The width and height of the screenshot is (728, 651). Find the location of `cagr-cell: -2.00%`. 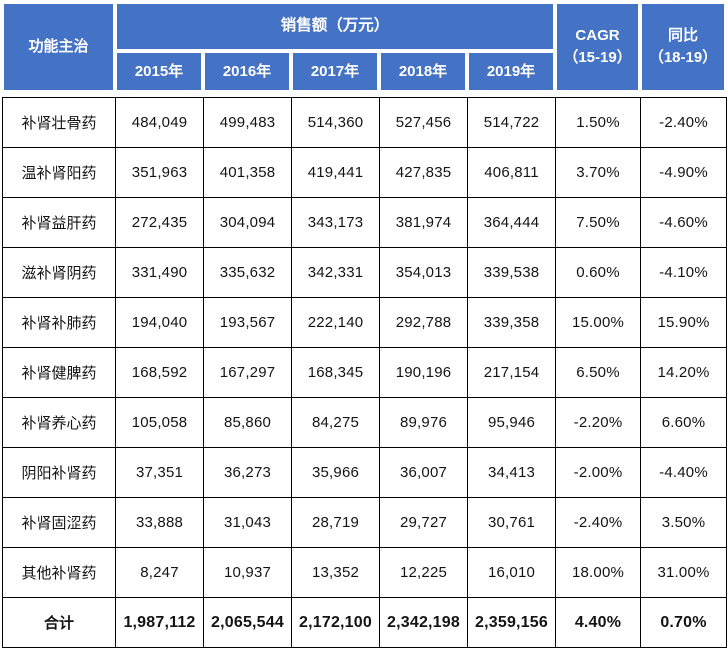

cagr-cell: -2.00% is located at coordinates (598, 472).